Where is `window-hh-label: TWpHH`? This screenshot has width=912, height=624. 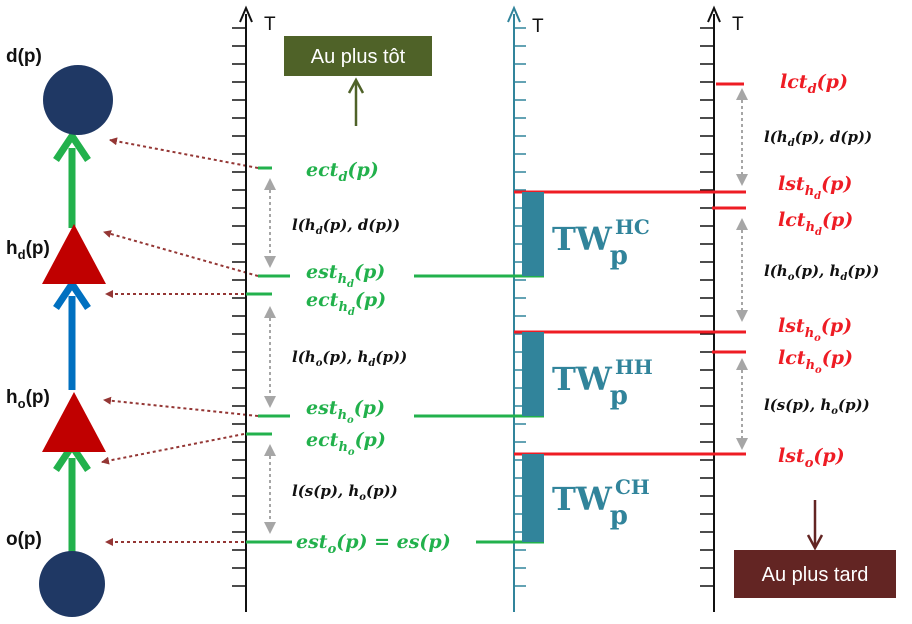 window-hh-label: TWpHH is located at coordinates (602, 383).